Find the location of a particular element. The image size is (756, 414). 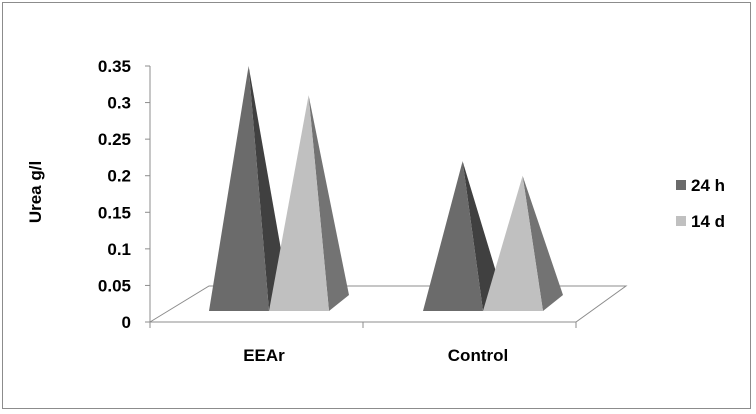

legend-label: 24 h is located at coordinates (708, 185).